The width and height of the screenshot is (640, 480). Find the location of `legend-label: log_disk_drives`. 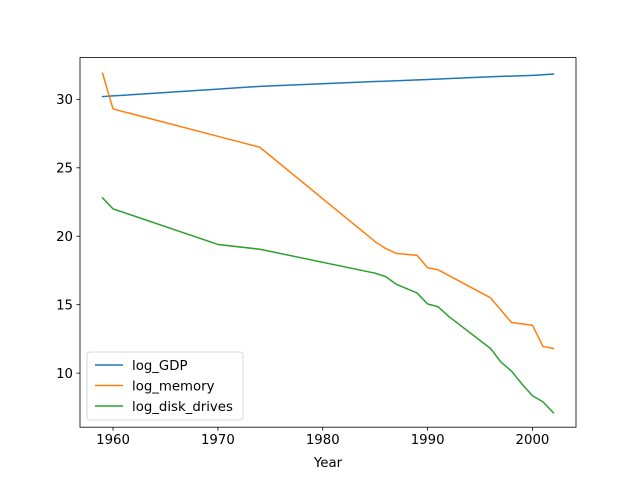

legend-label: log_disk_drives is located at coordinates (182, 407).